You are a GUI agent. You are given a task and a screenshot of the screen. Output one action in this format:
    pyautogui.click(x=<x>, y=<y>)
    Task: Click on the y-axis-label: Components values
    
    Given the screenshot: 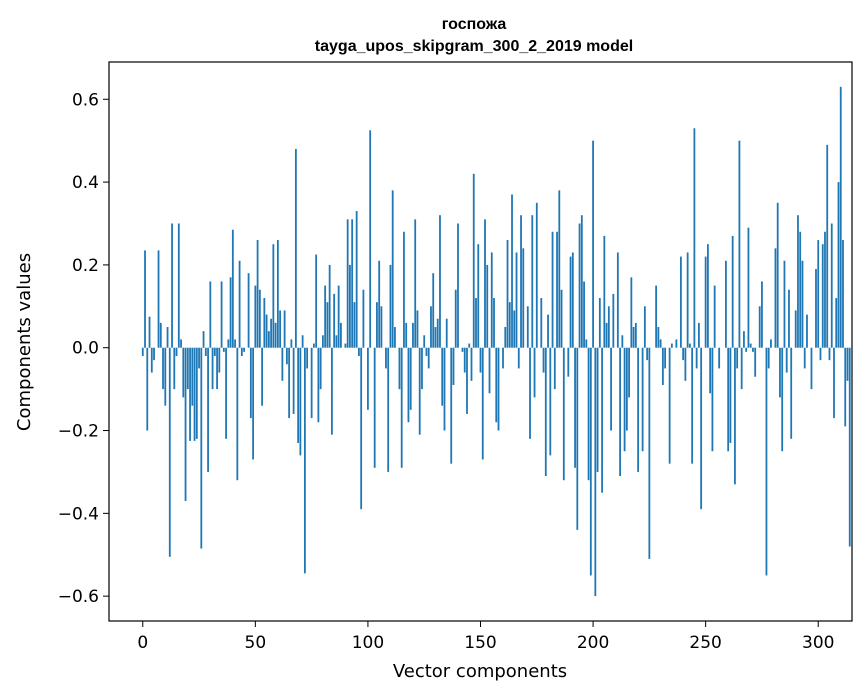 What is the action you would take?
    pyautogui.click(x=24, y=342)
    